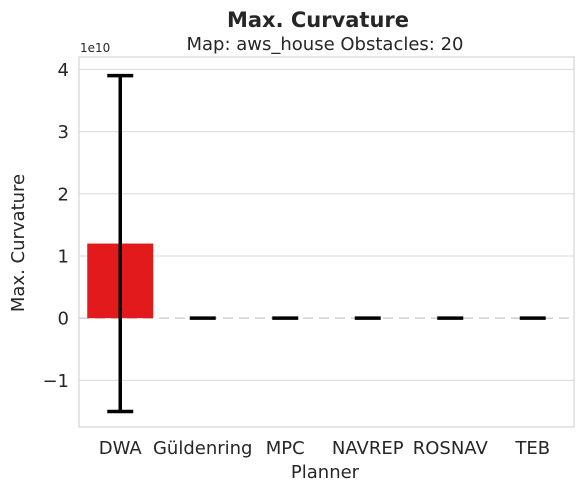  Describe the element at coordinates (63, 194) in the screenshot. I see `y-tick-label: 2` at that location.